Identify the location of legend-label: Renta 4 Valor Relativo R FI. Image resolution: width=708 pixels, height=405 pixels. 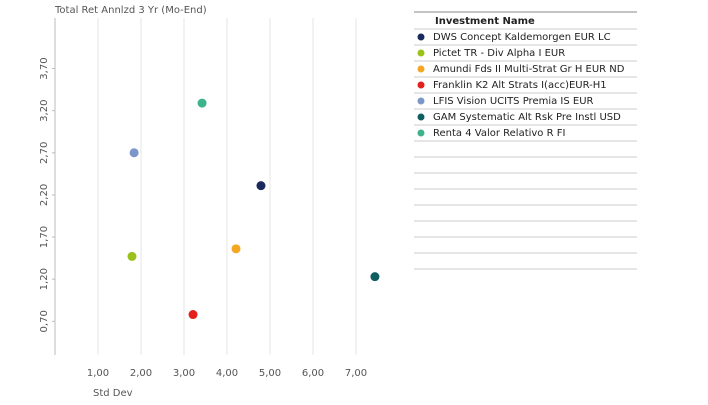
(499, 133).